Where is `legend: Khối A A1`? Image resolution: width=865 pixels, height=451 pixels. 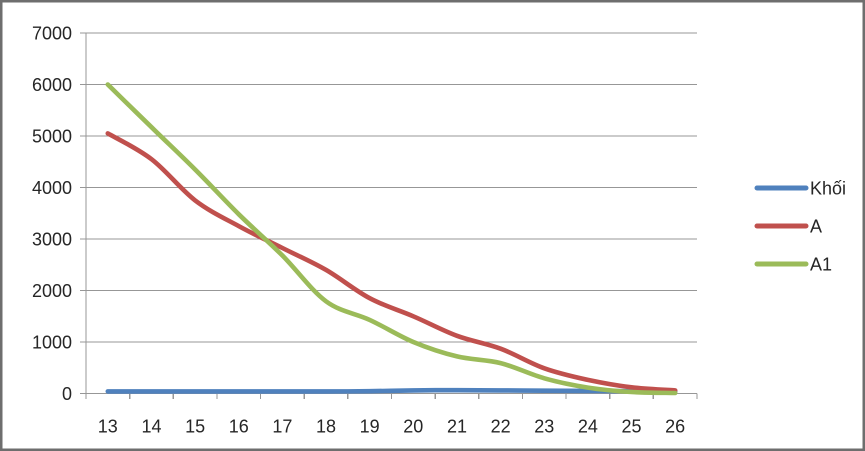 legend: Khối A A1 is located at coordinates (800, 227).